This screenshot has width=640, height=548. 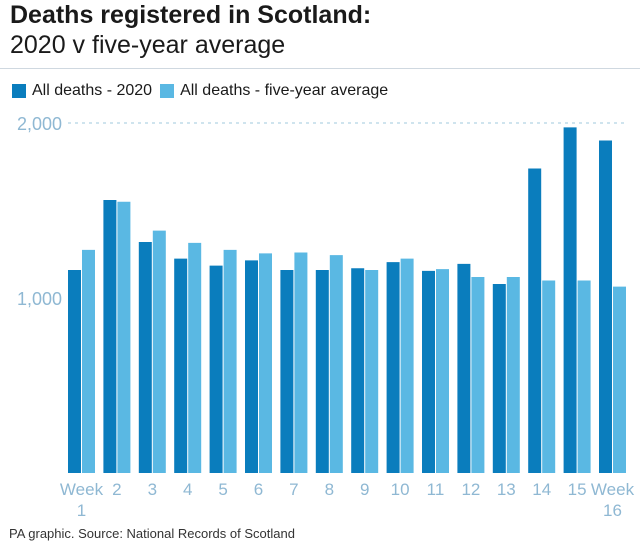 What do you see at coordinates (167, 91) in the screenshot?
I see `legend-swatch-average` at bounding box center [167, 91].